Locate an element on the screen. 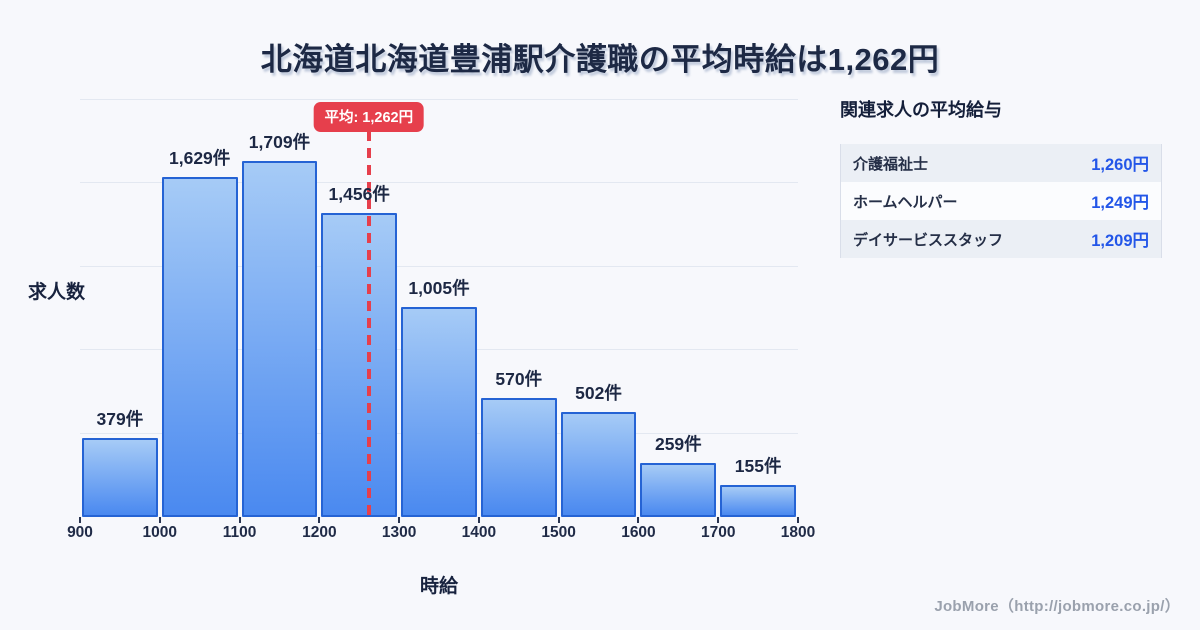 This screenshot has width=1200, height=630. table-row: ホームヘルパー 1,249円 is located at coordinates (1001, 201).